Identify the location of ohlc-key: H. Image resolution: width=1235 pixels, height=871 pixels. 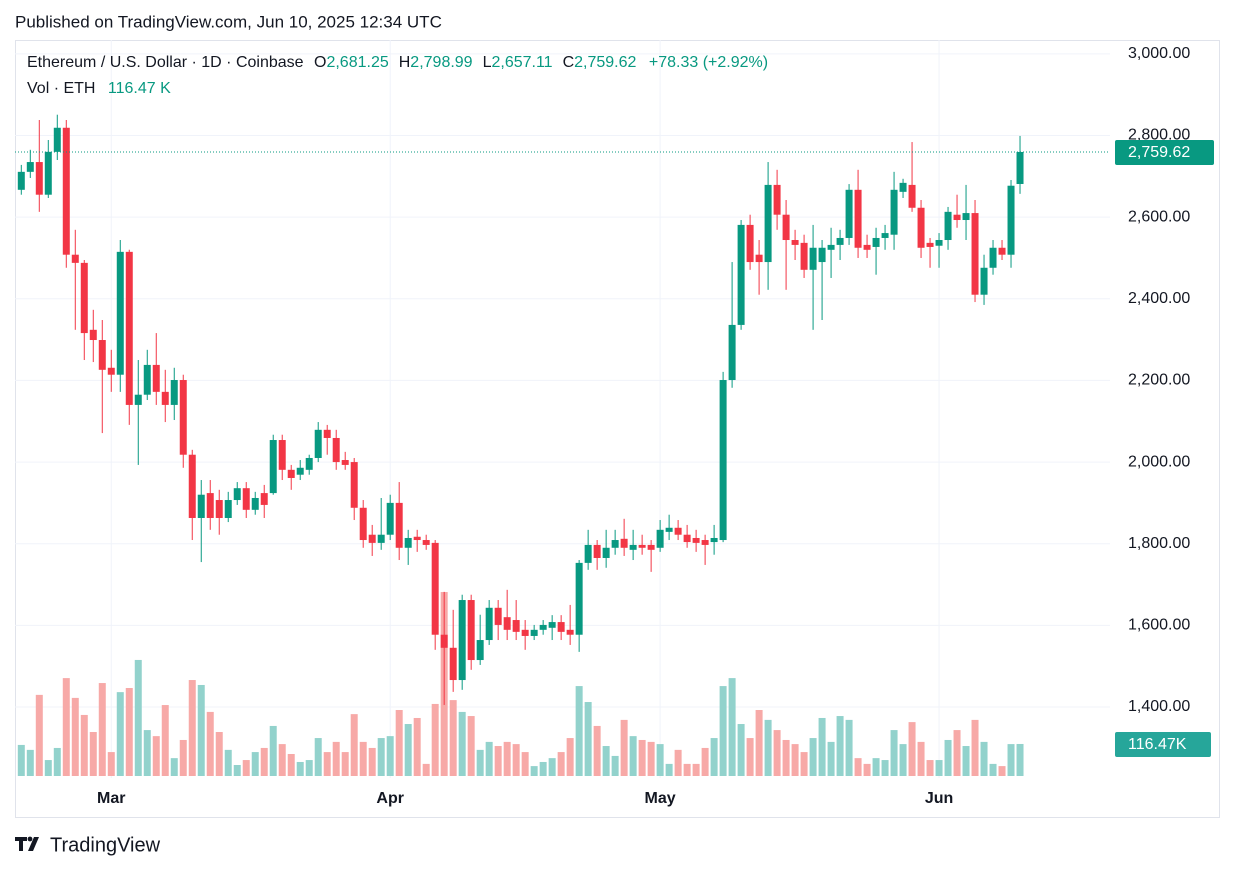
(404, 62).